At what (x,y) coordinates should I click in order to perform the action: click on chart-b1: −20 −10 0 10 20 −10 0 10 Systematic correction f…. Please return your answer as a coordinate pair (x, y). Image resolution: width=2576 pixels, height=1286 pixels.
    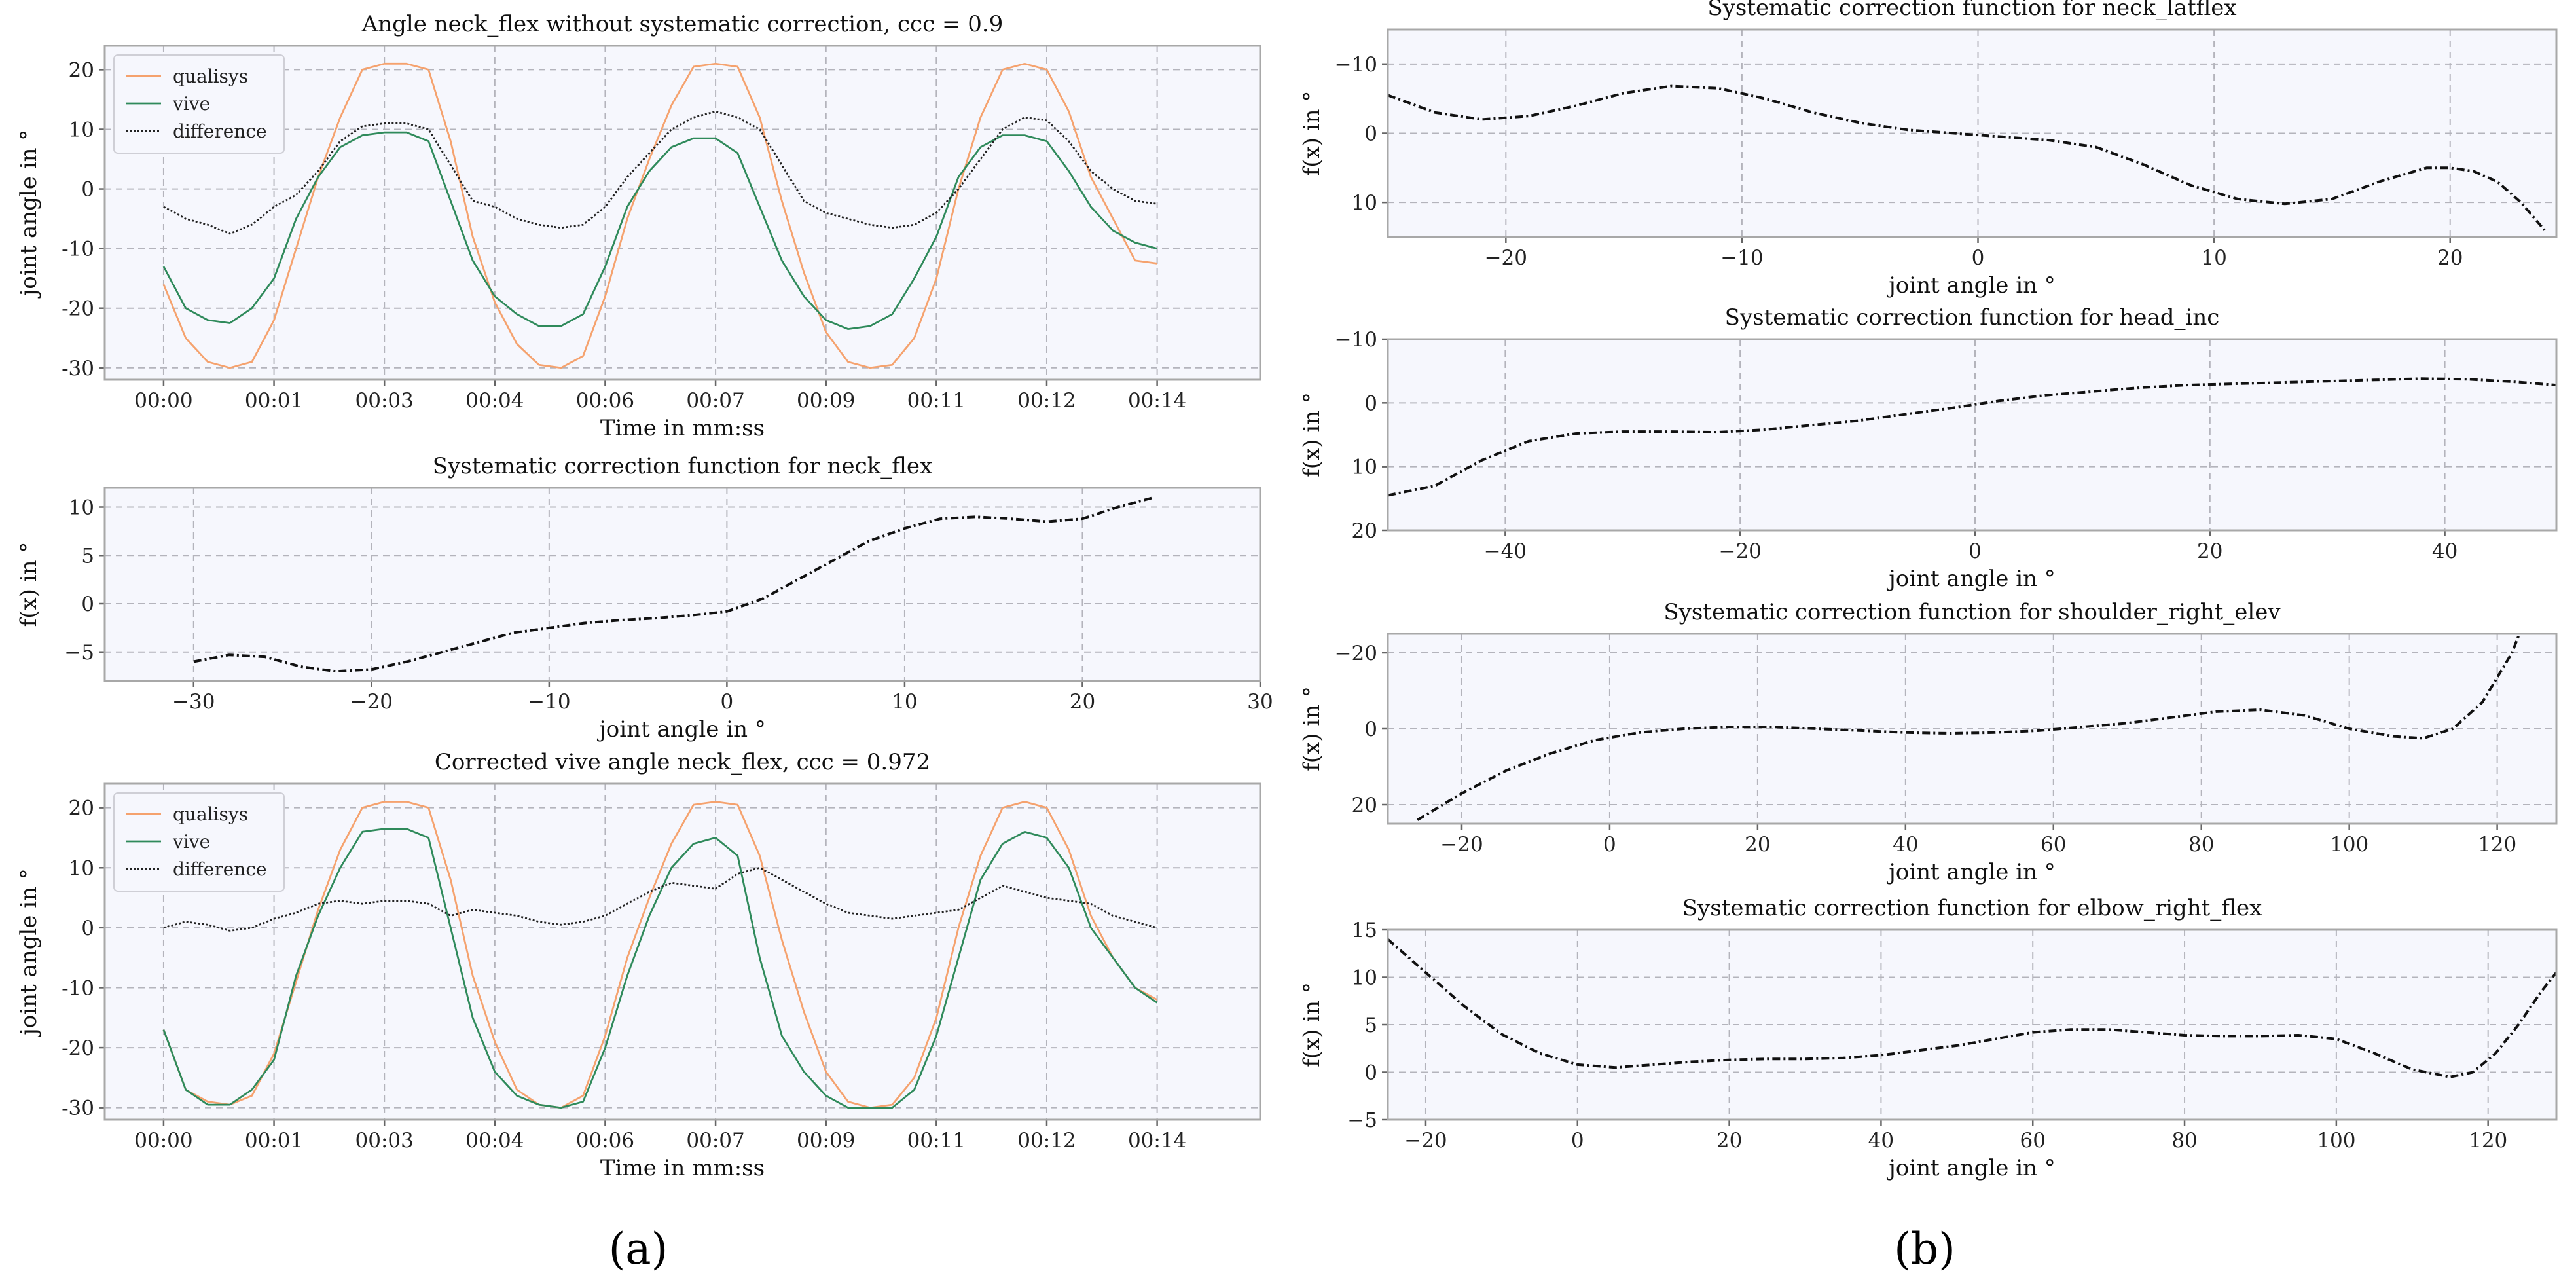
    Looking at the image, I should click on (1928, 149).